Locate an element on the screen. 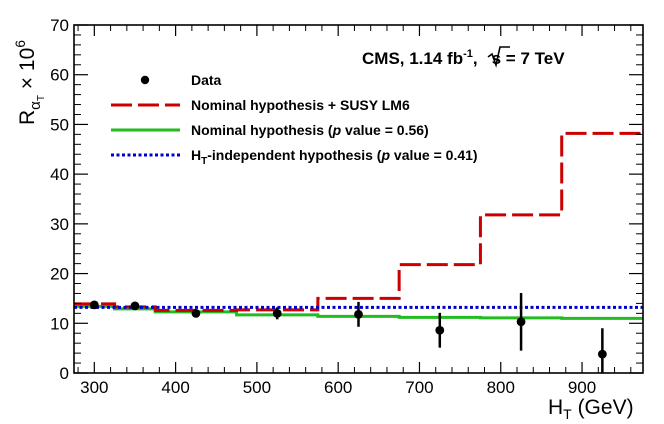 The image size is (664, 424). y-tick-label: 50 is located at coordinates (59, 124).